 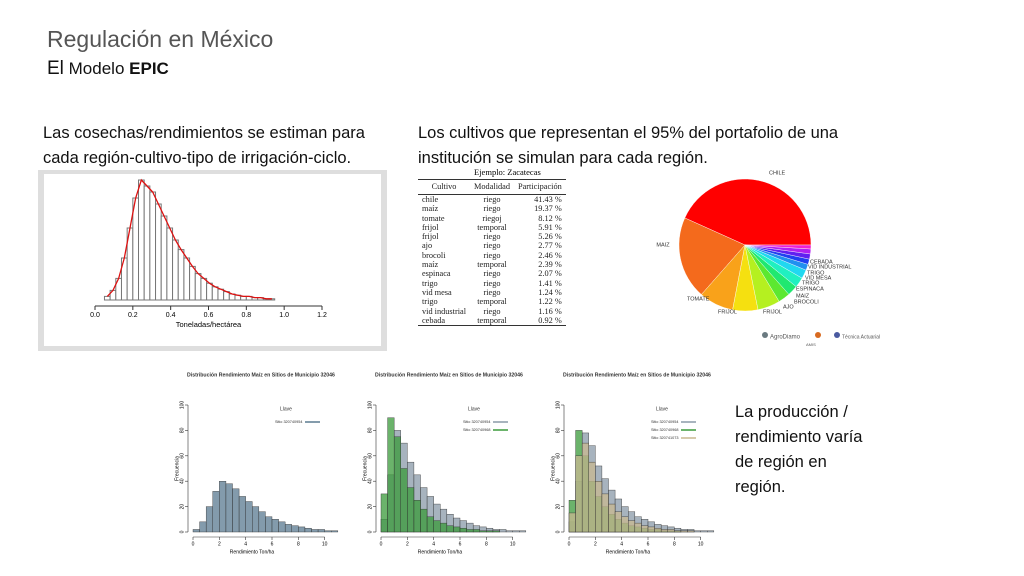 I want to click on table-cell: 2.77 %, so click(x=550, y=246).